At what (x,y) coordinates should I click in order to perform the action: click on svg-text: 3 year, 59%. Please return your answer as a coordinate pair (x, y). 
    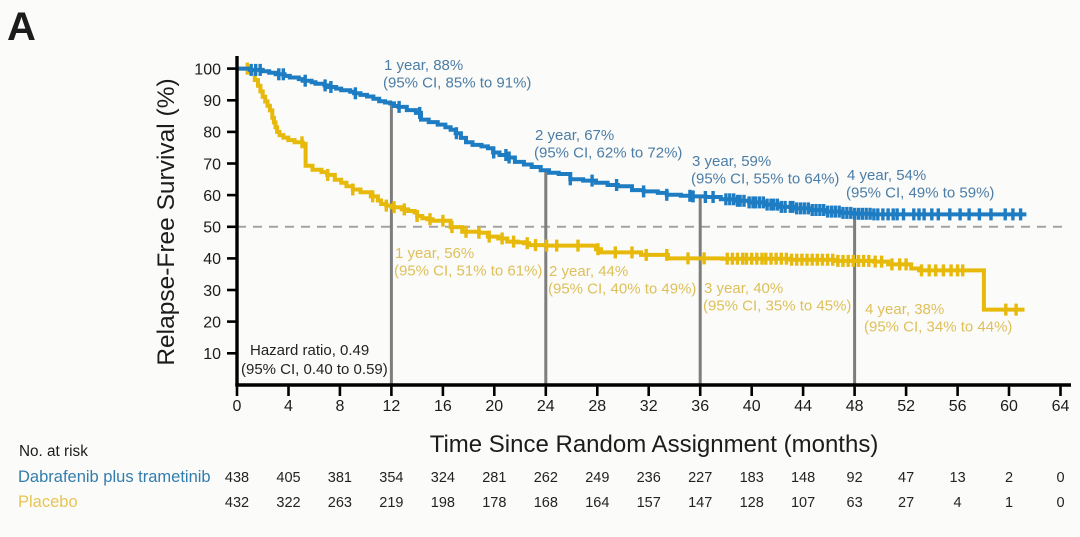
    Looking at the image, I should click on (731, 161).